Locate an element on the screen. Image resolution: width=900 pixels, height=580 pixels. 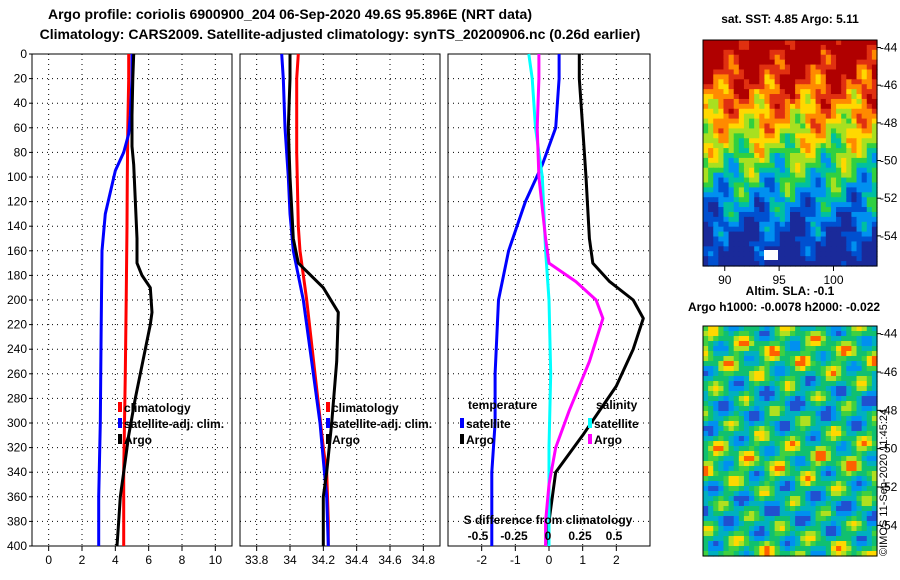
x2-tick-label: 0 is located at coordinates (548, 536).